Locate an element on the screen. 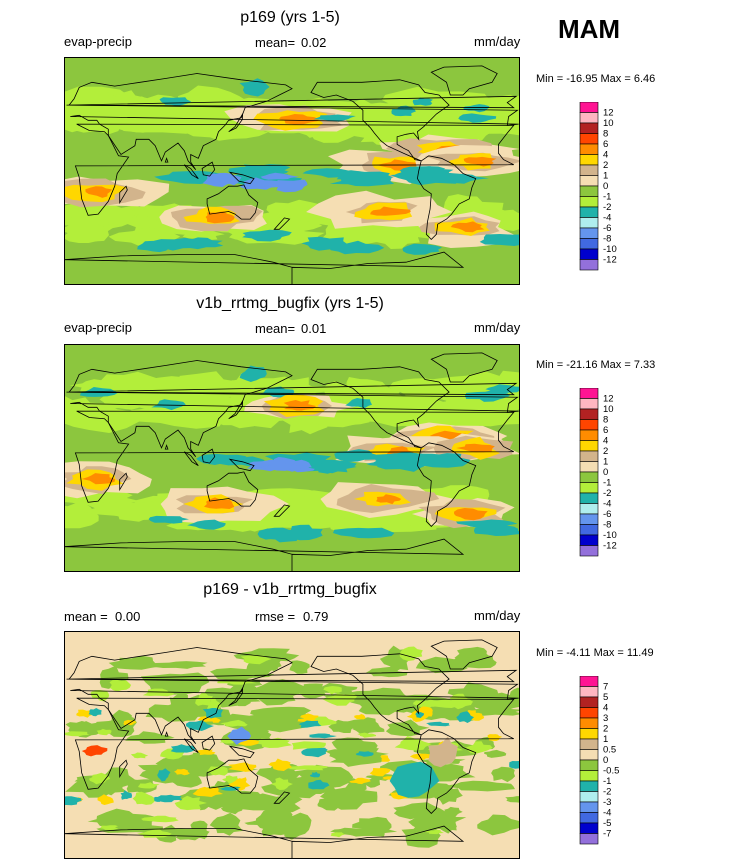  panel-2-title: v1b_rrtmg_bugfix (yrs 1-5) is located at coordinates (290, 303).